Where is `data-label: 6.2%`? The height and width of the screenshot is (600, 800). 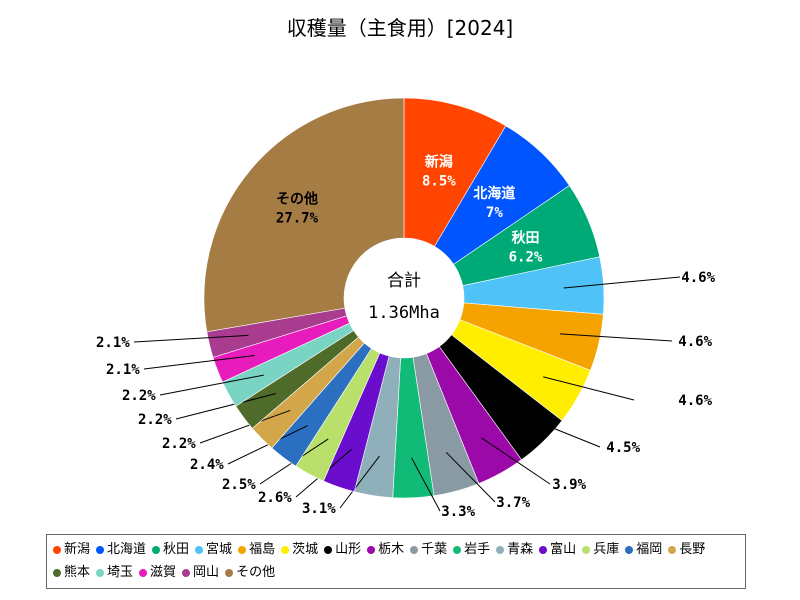 data-label: 6.2% is located at coordinates (526, 257).